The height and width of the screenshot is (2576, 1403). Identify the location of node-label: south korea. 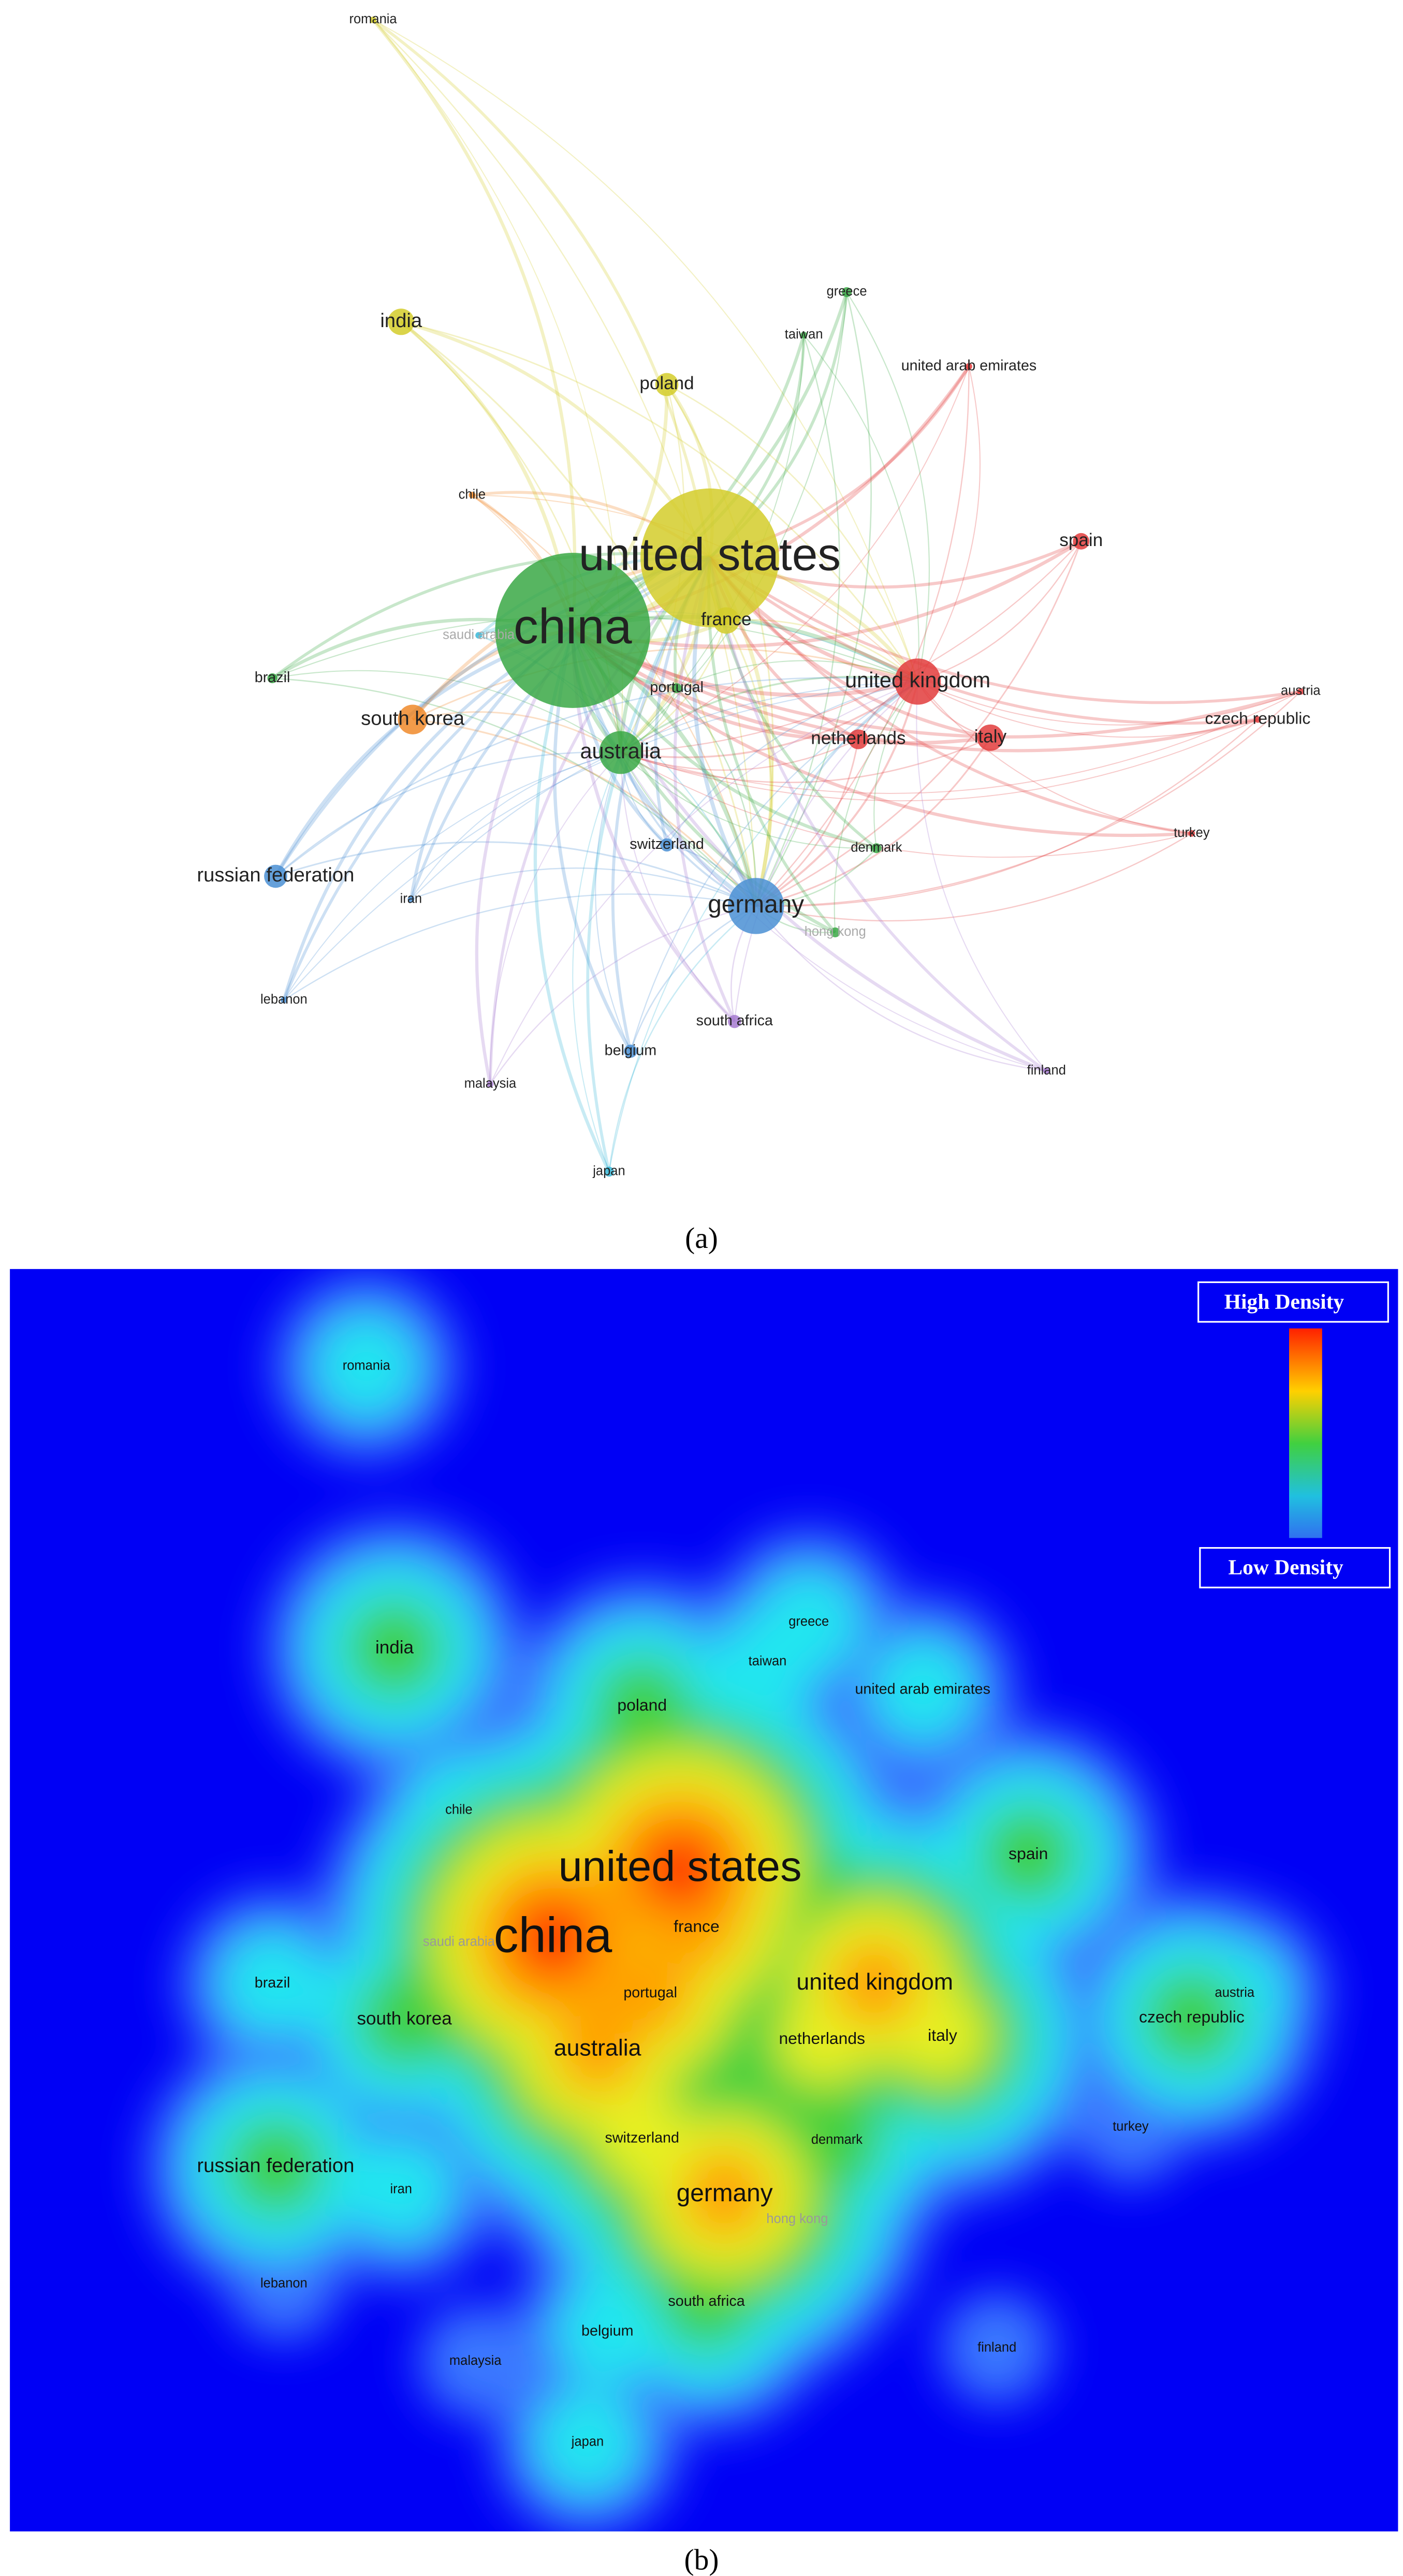
(413, 718).